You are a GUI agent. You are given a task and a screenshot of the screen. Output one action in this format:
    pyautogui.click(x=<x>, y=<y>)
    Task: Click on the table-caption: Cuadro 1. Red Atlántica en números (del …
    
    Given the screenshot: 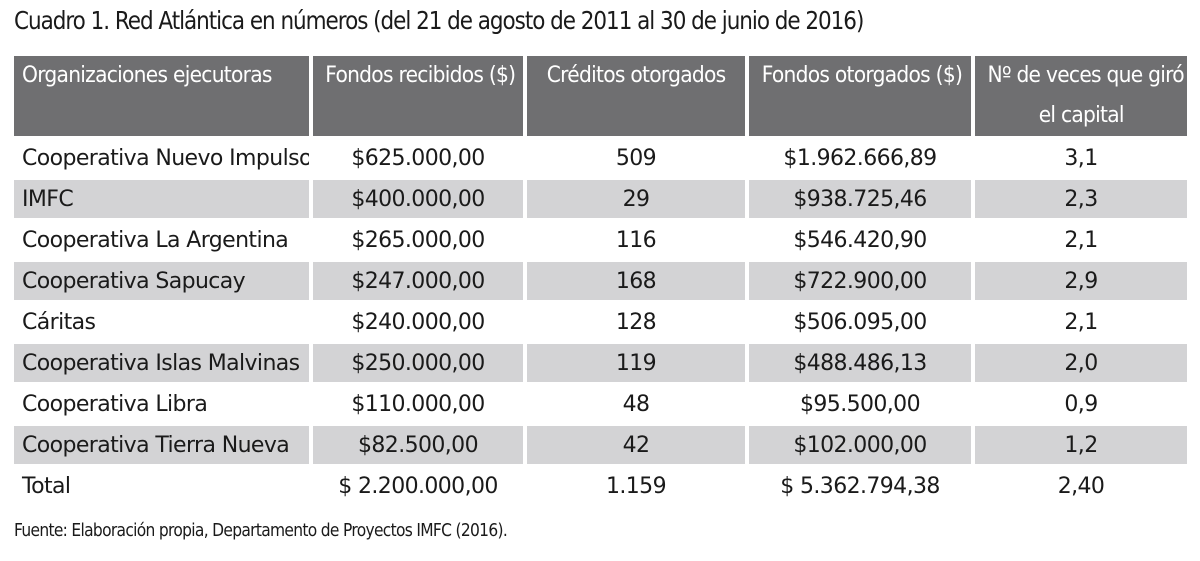 What is the action you would take?
    pyautogui.click(x=439, y=20)
    